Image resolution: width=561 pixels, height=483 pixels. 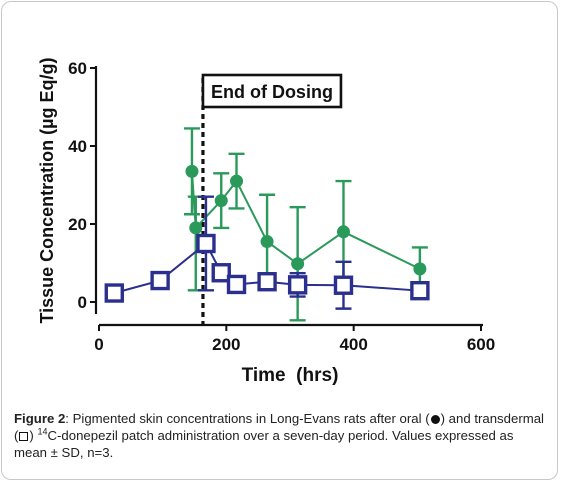 I want to click on open-square-icon, so click(x=24, y=436).